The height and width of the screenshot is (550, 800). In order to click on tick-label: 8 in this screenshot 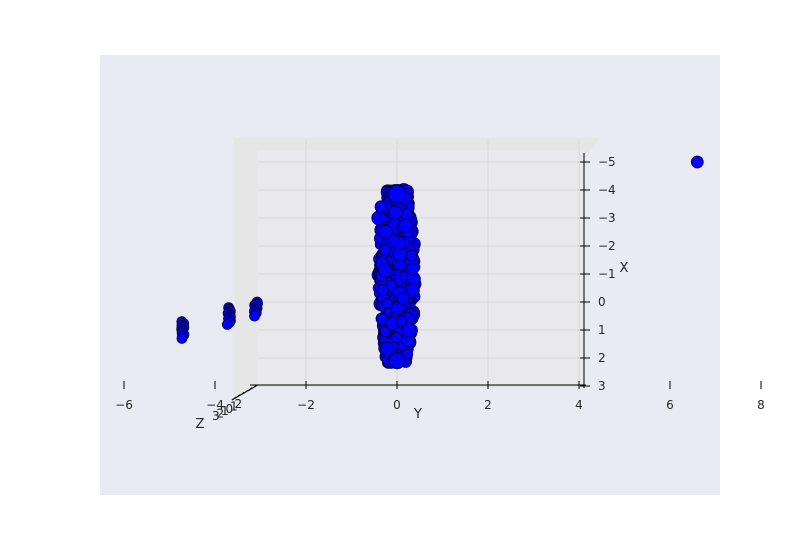, I will do `click(761, 405)`.